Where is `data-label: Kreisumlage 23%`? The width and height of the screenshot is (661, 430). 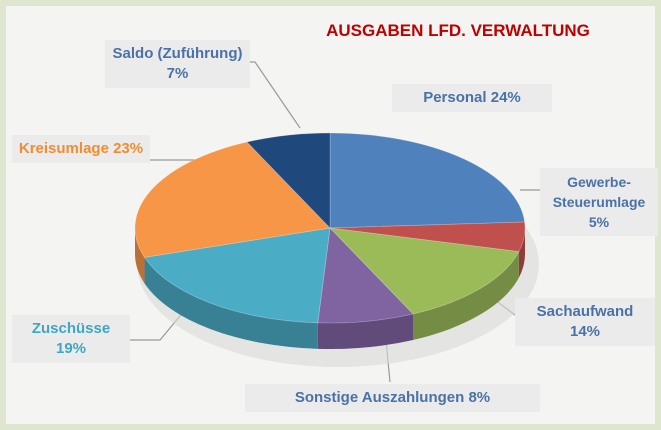 data-label: Kreisumlage 23% is located at coordinates (81, 149).